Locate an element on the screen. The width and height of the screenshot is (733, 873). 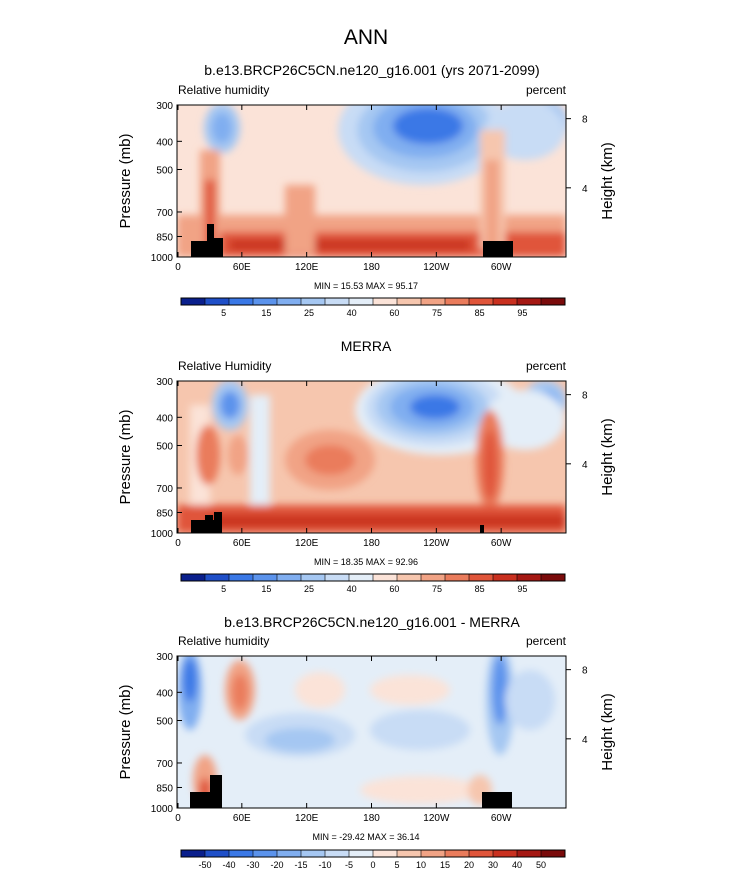
height-axis-title: Height (km) is located at coordinates (607, 457).